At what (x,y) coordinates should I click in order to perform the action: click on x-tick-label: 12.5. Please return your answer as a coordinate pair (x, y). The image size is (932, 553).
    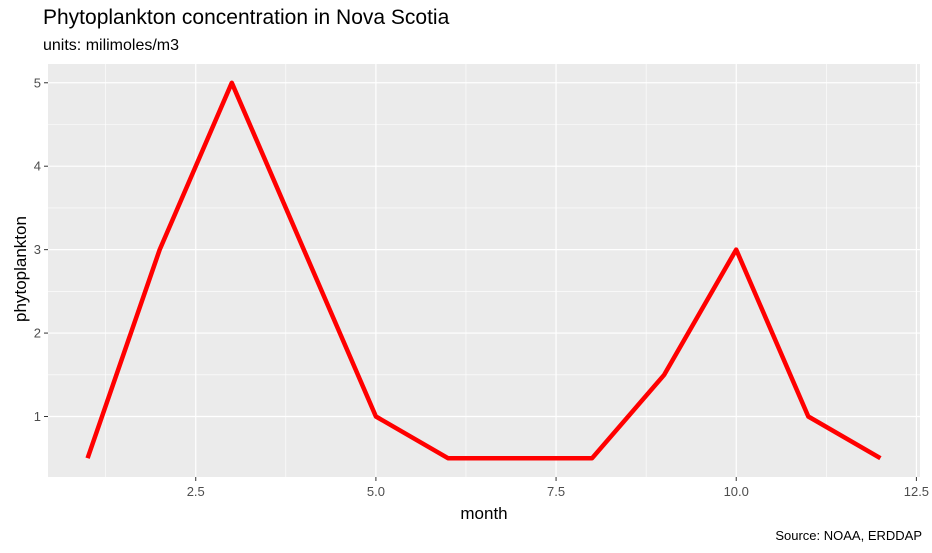
    Looking at the image, I should click on (916, 491).